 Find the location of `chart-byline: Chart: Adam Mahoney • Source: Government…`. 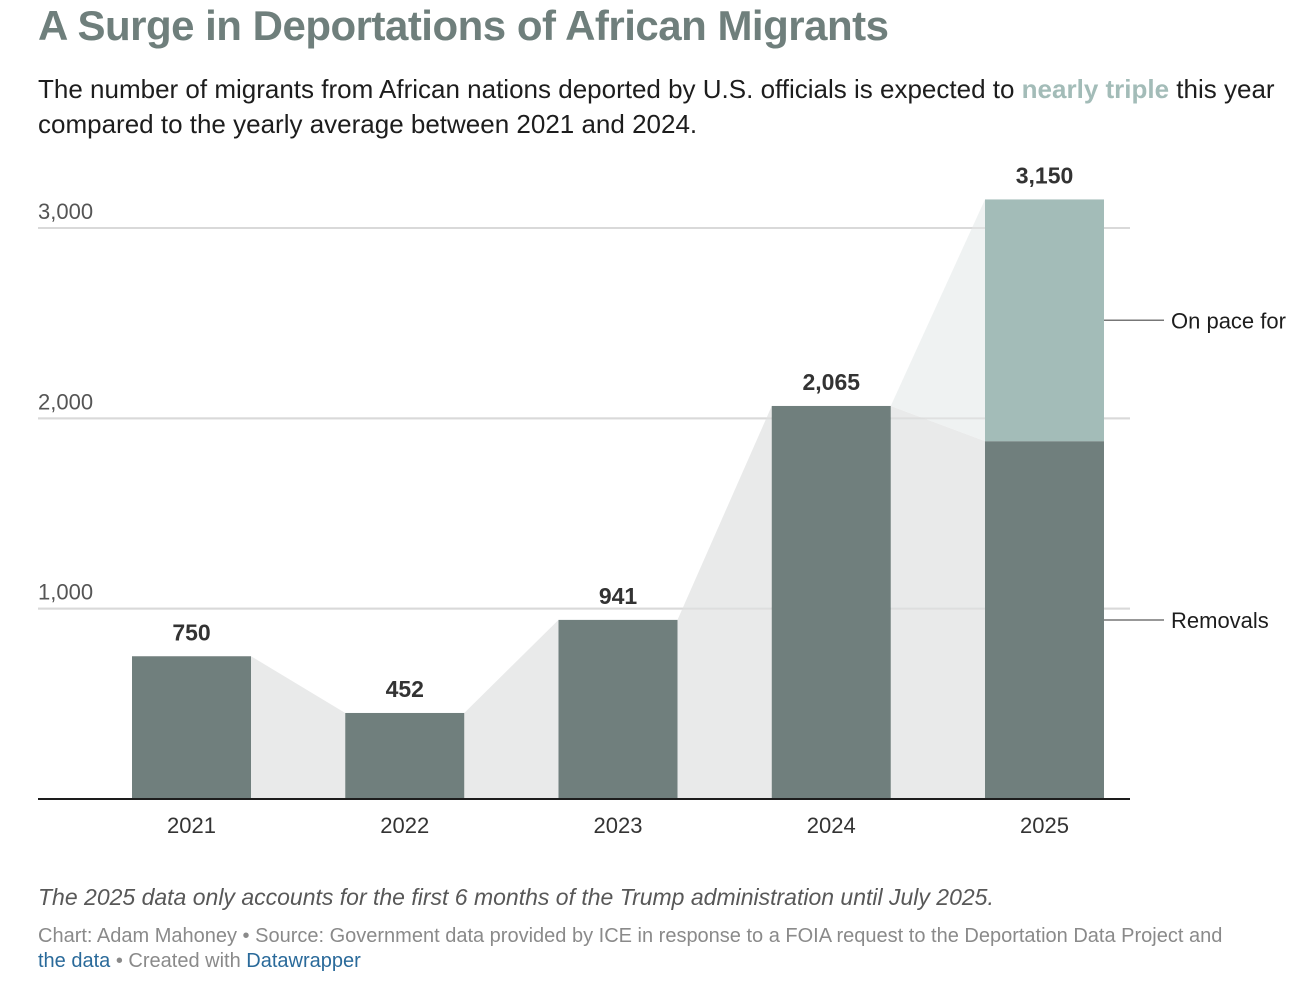

chart-byline: Chart: Adam Mahoney • Source: Government… is located at coordinates (630, 949).